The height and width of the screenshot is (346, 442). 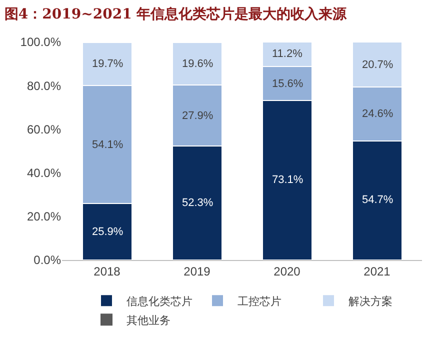 What do you see at coordinates (197, 271) in the screenshot?
I see `x-tick-label: 2019` at bounding box center [197, 271].